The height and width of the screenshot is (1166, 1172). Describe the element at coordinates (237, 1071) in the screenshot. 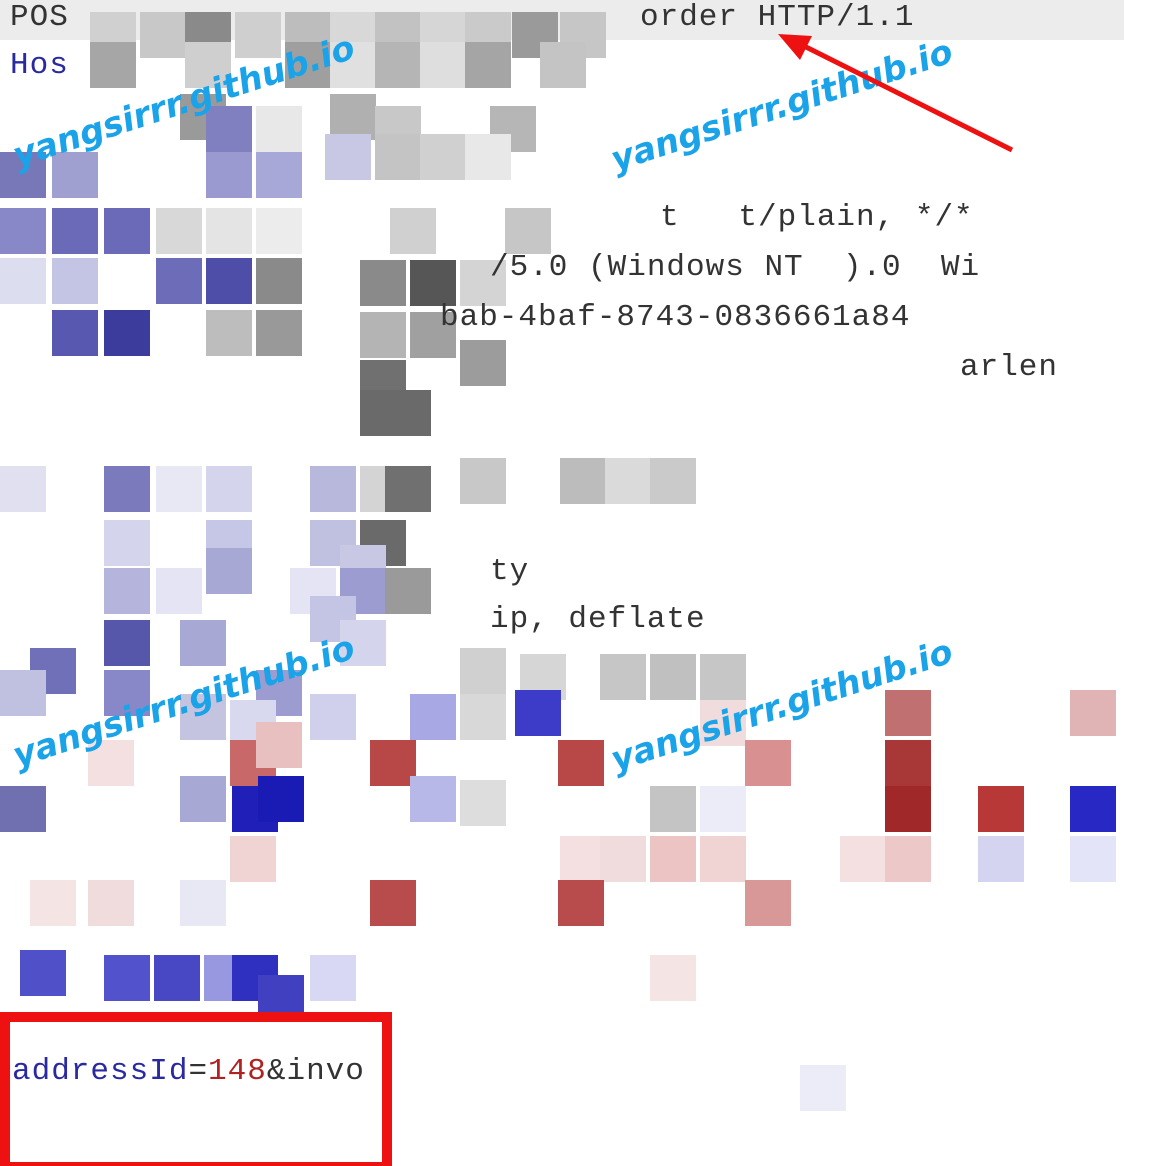

I see `param-value: 148` at that location.